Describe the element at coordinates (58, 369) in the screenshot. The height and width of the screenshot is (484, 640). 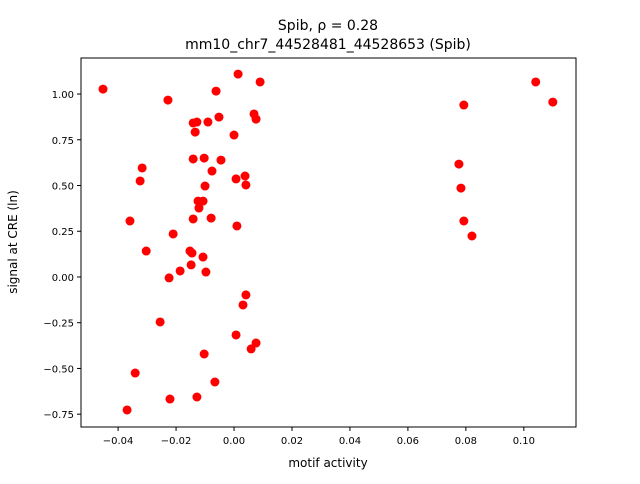
I see `y-tick-label: −0.50` at that location.